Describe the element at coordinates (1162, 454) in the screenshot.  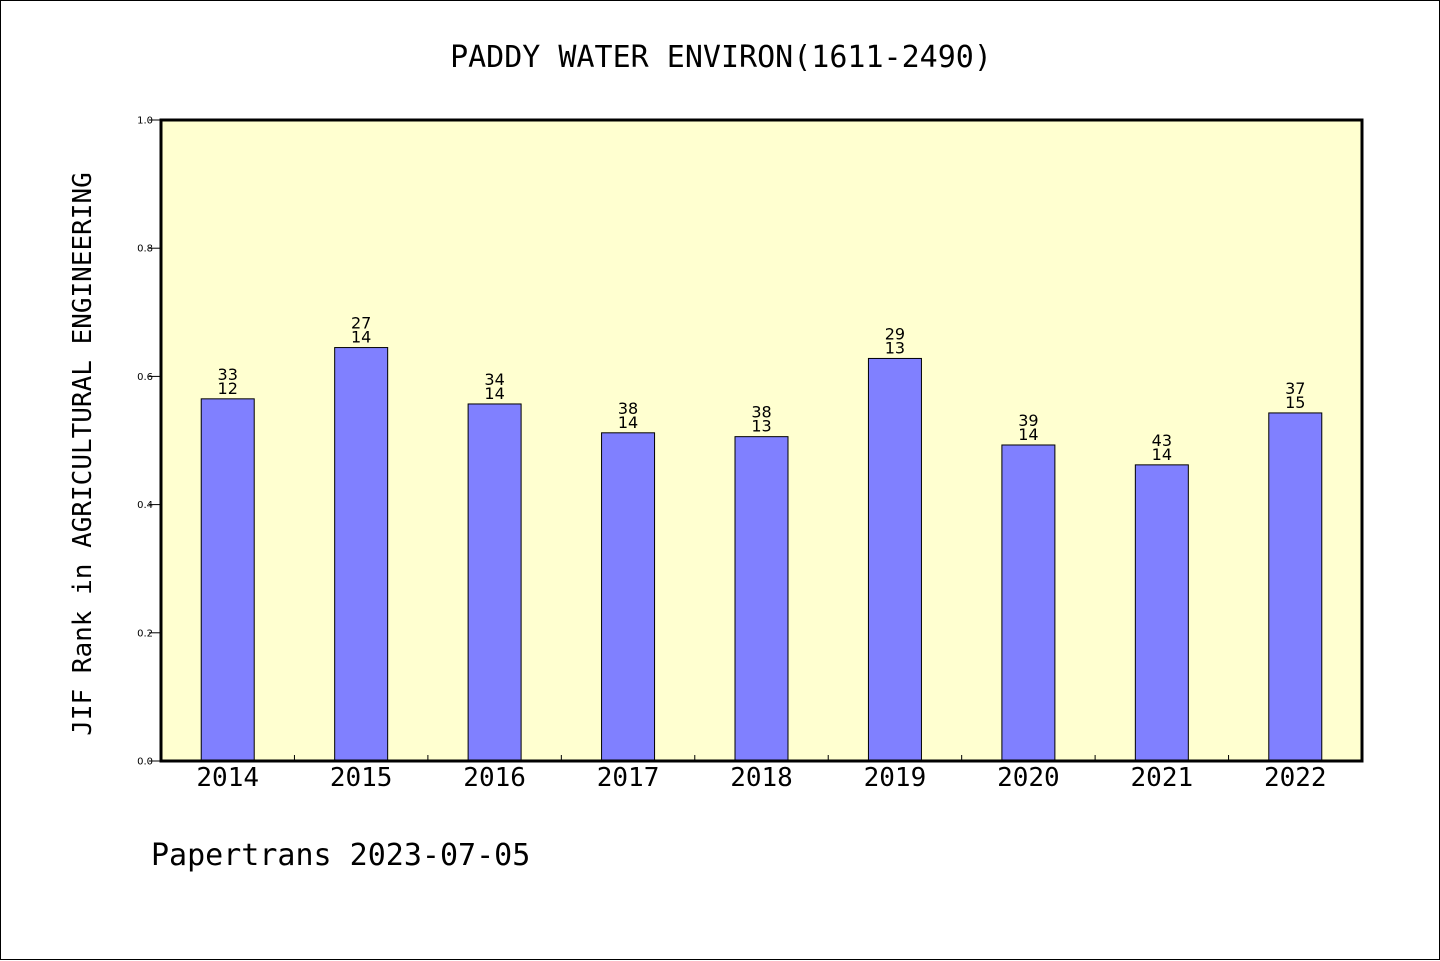
I see `bar-label-bottom-2021: 14` at that location.